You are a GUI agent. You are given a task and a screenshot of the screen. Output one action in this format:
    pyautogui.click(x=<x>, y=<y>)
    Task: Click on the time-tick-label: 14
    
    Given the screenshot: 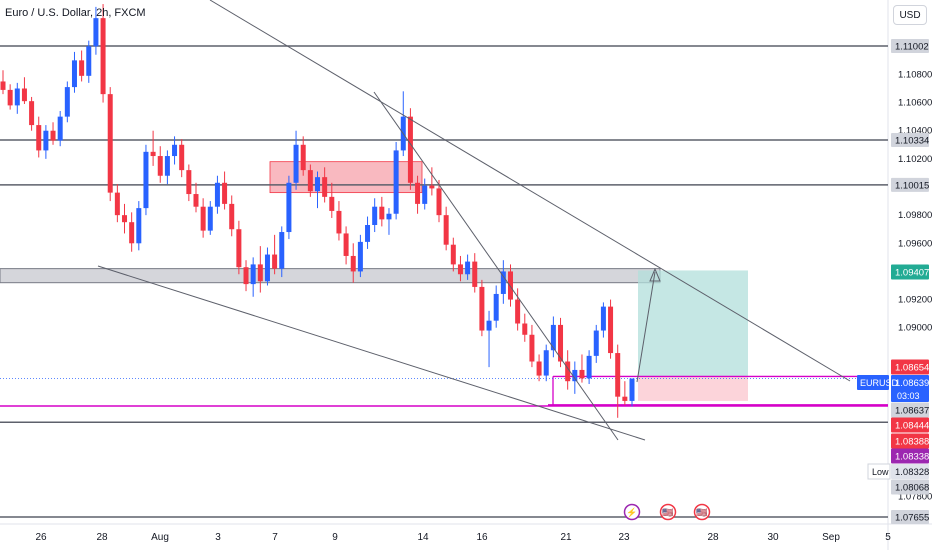 What is the action you would take?
    pyautogui.click(x=423, y=537)
    